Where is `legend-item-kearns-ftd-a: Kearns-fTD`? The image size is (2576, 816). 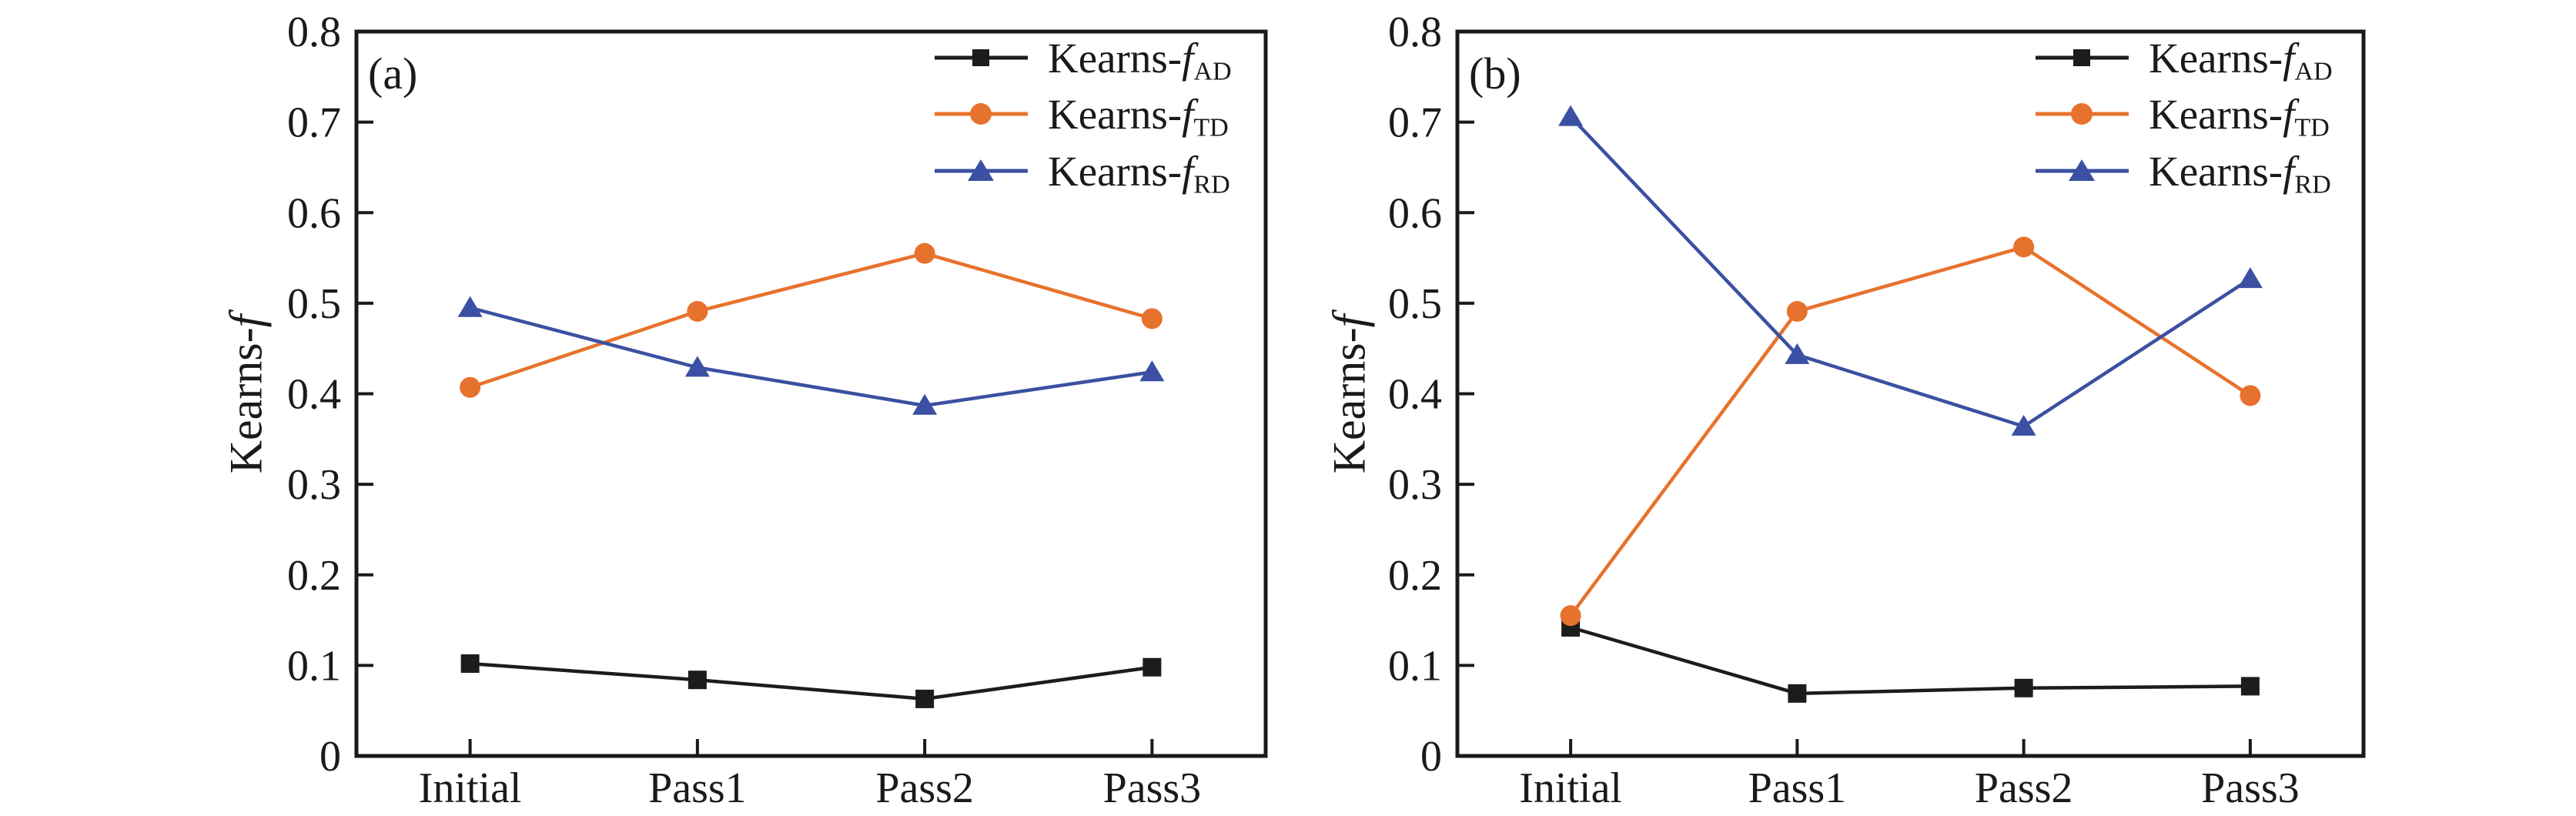 legend-item-kearns-ftd-a: Kearns-fTD is located at coordinates (1081, 116).